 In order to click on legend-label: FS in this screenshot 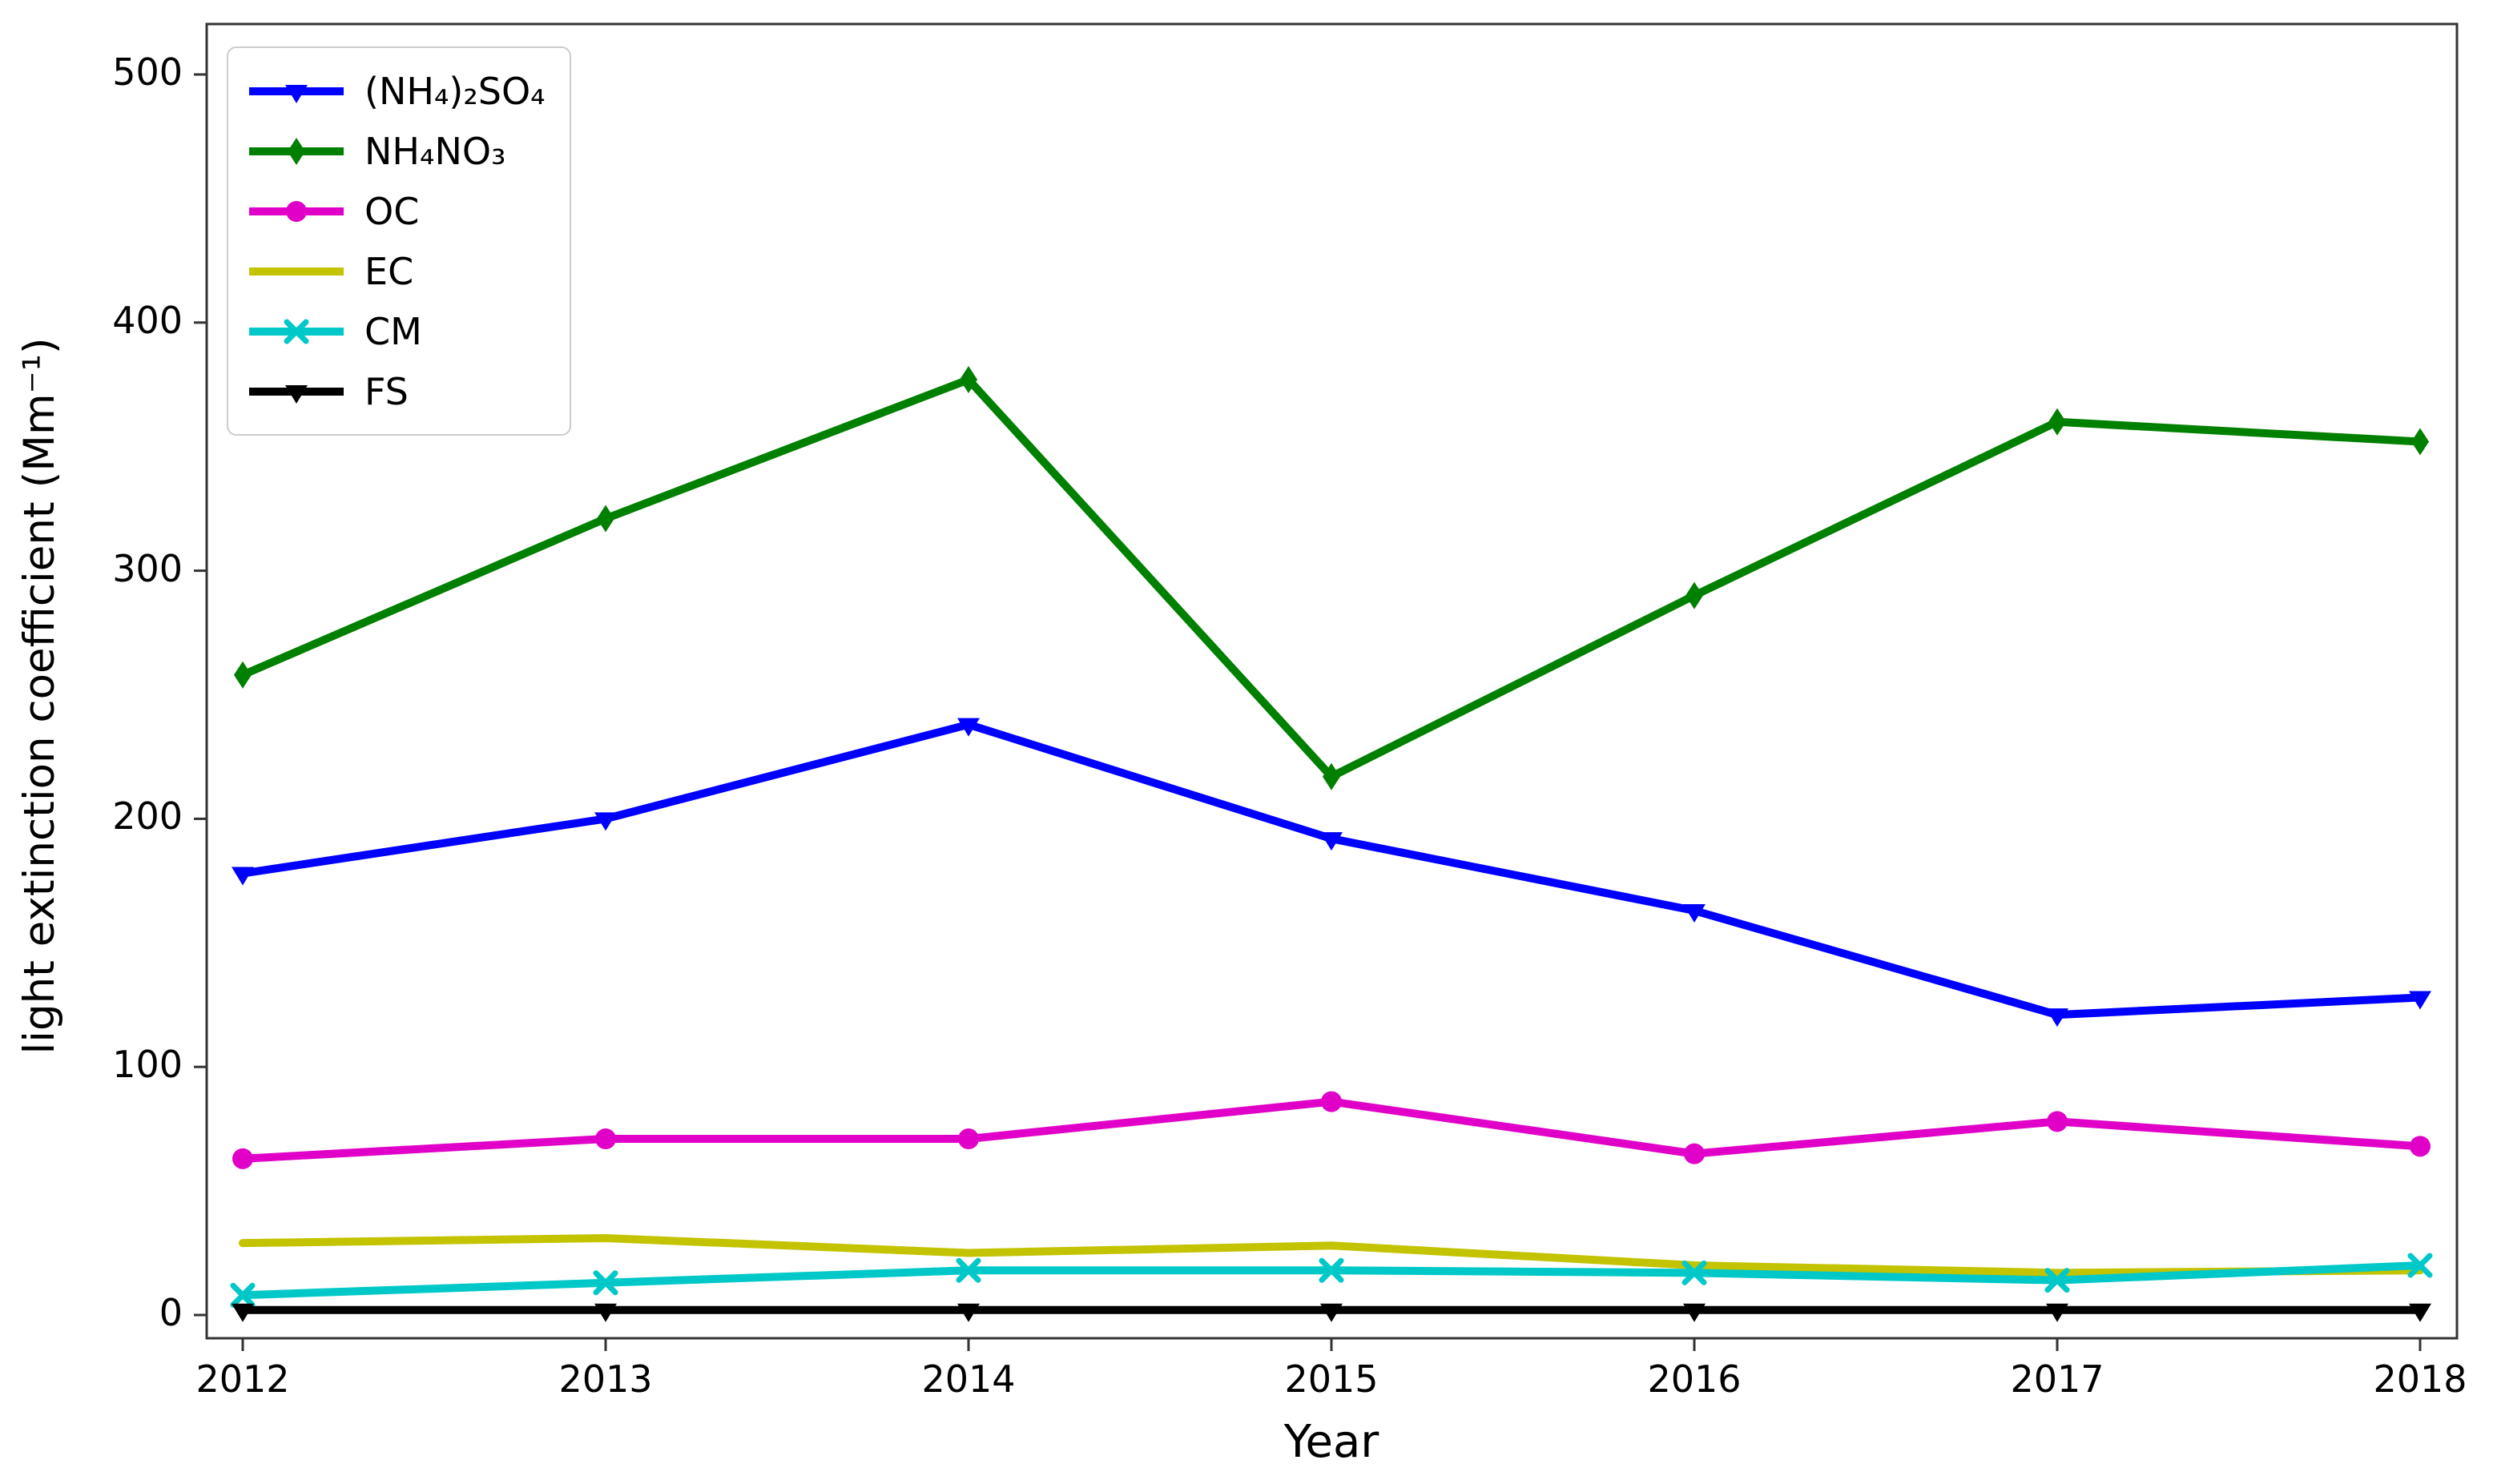, I will do `click(386, 391)`.